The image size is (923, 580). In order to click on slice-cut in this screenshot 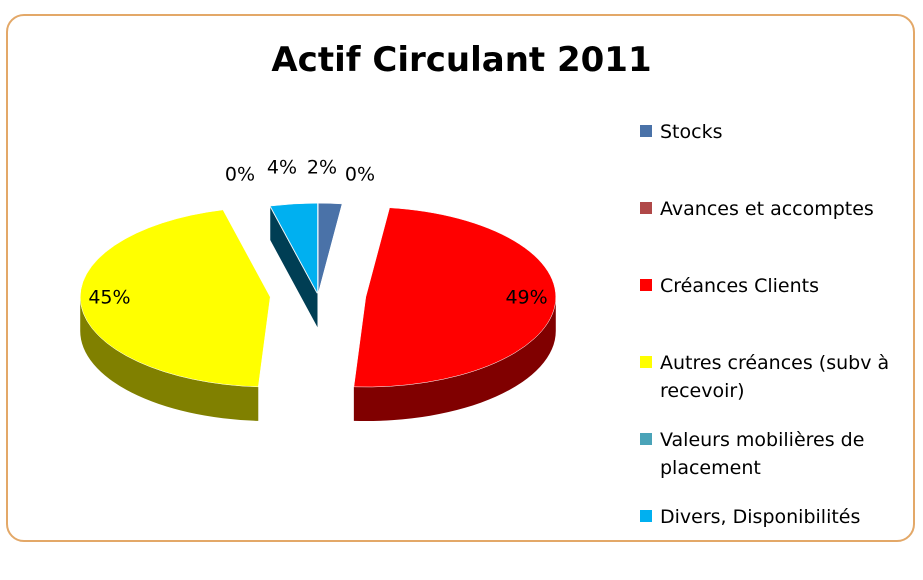, I will do `click(294, 267)`.